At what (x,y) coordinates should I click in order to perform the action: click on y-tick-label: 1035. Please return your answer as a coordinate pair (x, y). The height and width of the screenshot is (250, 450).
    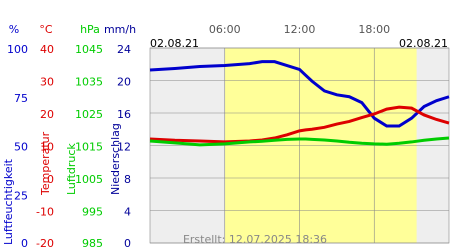
    Looking at the image, I should click on (89, 82).